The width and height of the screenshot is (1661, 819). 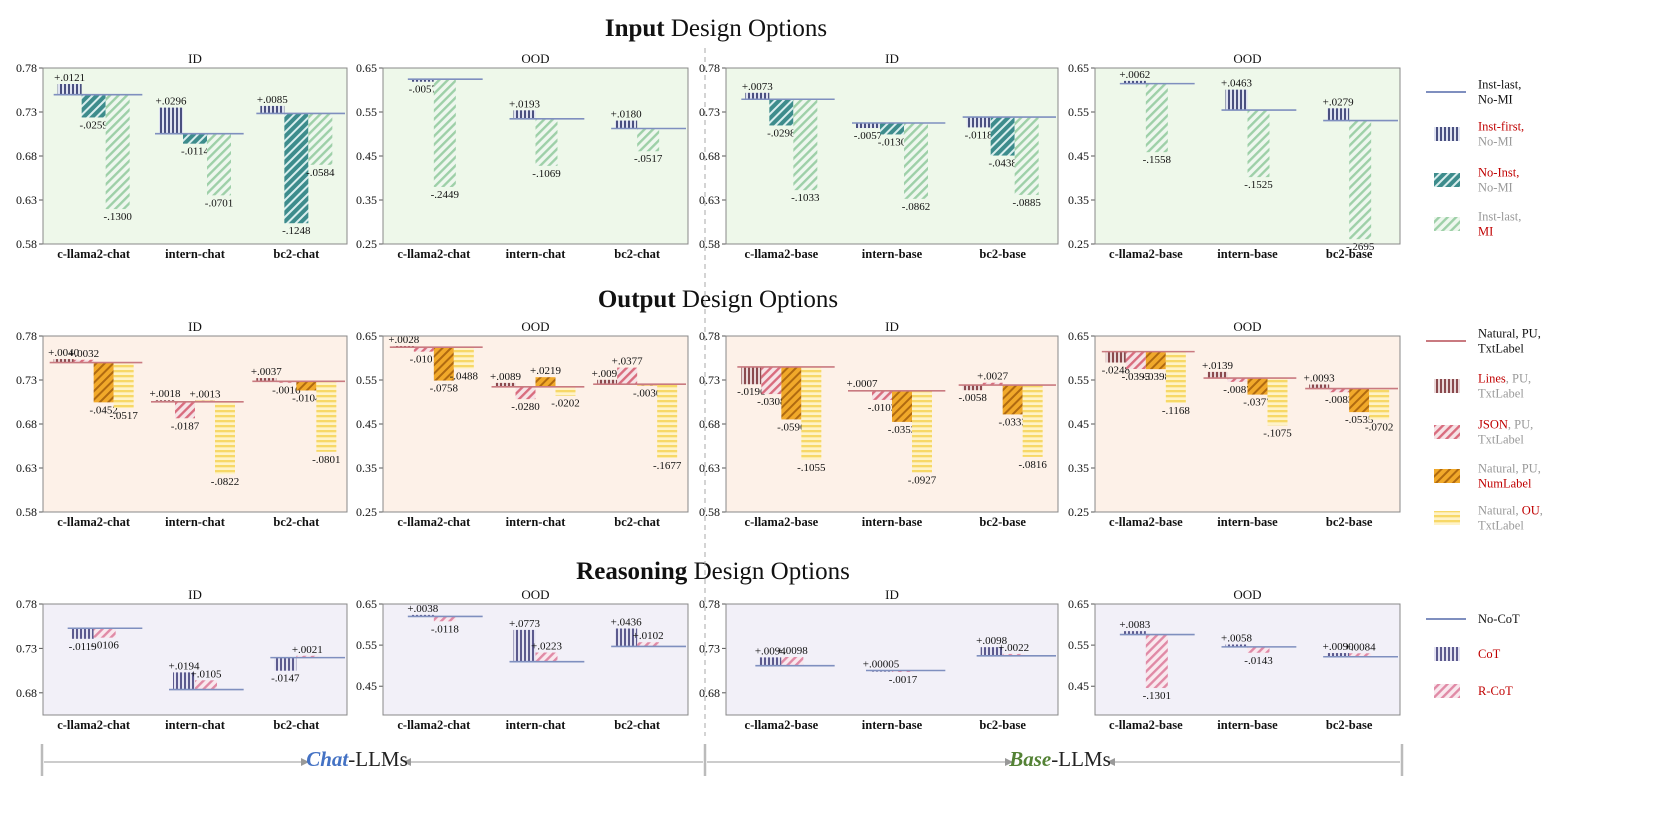 I want to click on plot-background, so click(x=892, y=424).